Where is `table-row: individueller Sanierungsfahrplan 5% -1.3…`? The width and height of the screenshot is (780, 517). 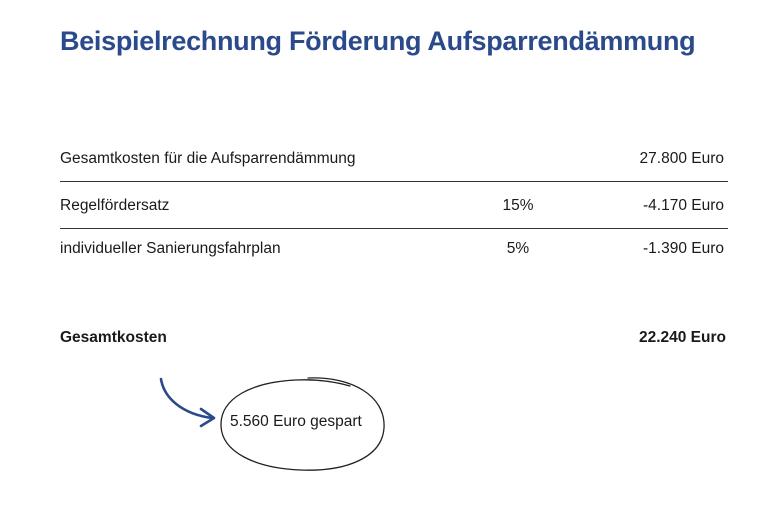 table-row: individueller Sanierungsfahrplan 5% -1.3… is located at coordinates (394, 250).